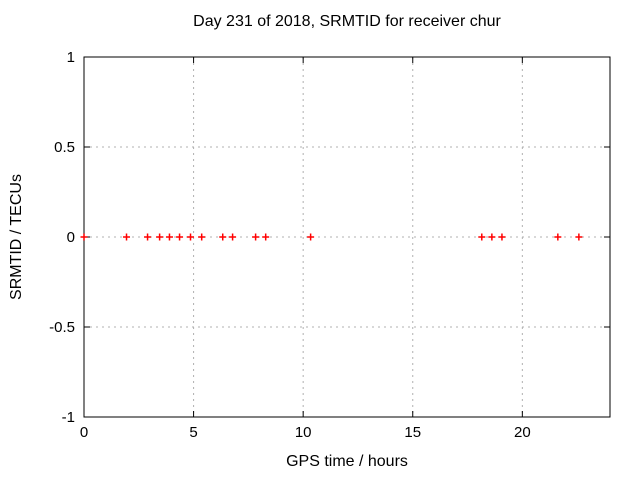 The height and width of the screenshot is (480, 640). Describe the element at coordinates (412, 432) in the screenshot. I see `x-tick-label: 15` at that location.